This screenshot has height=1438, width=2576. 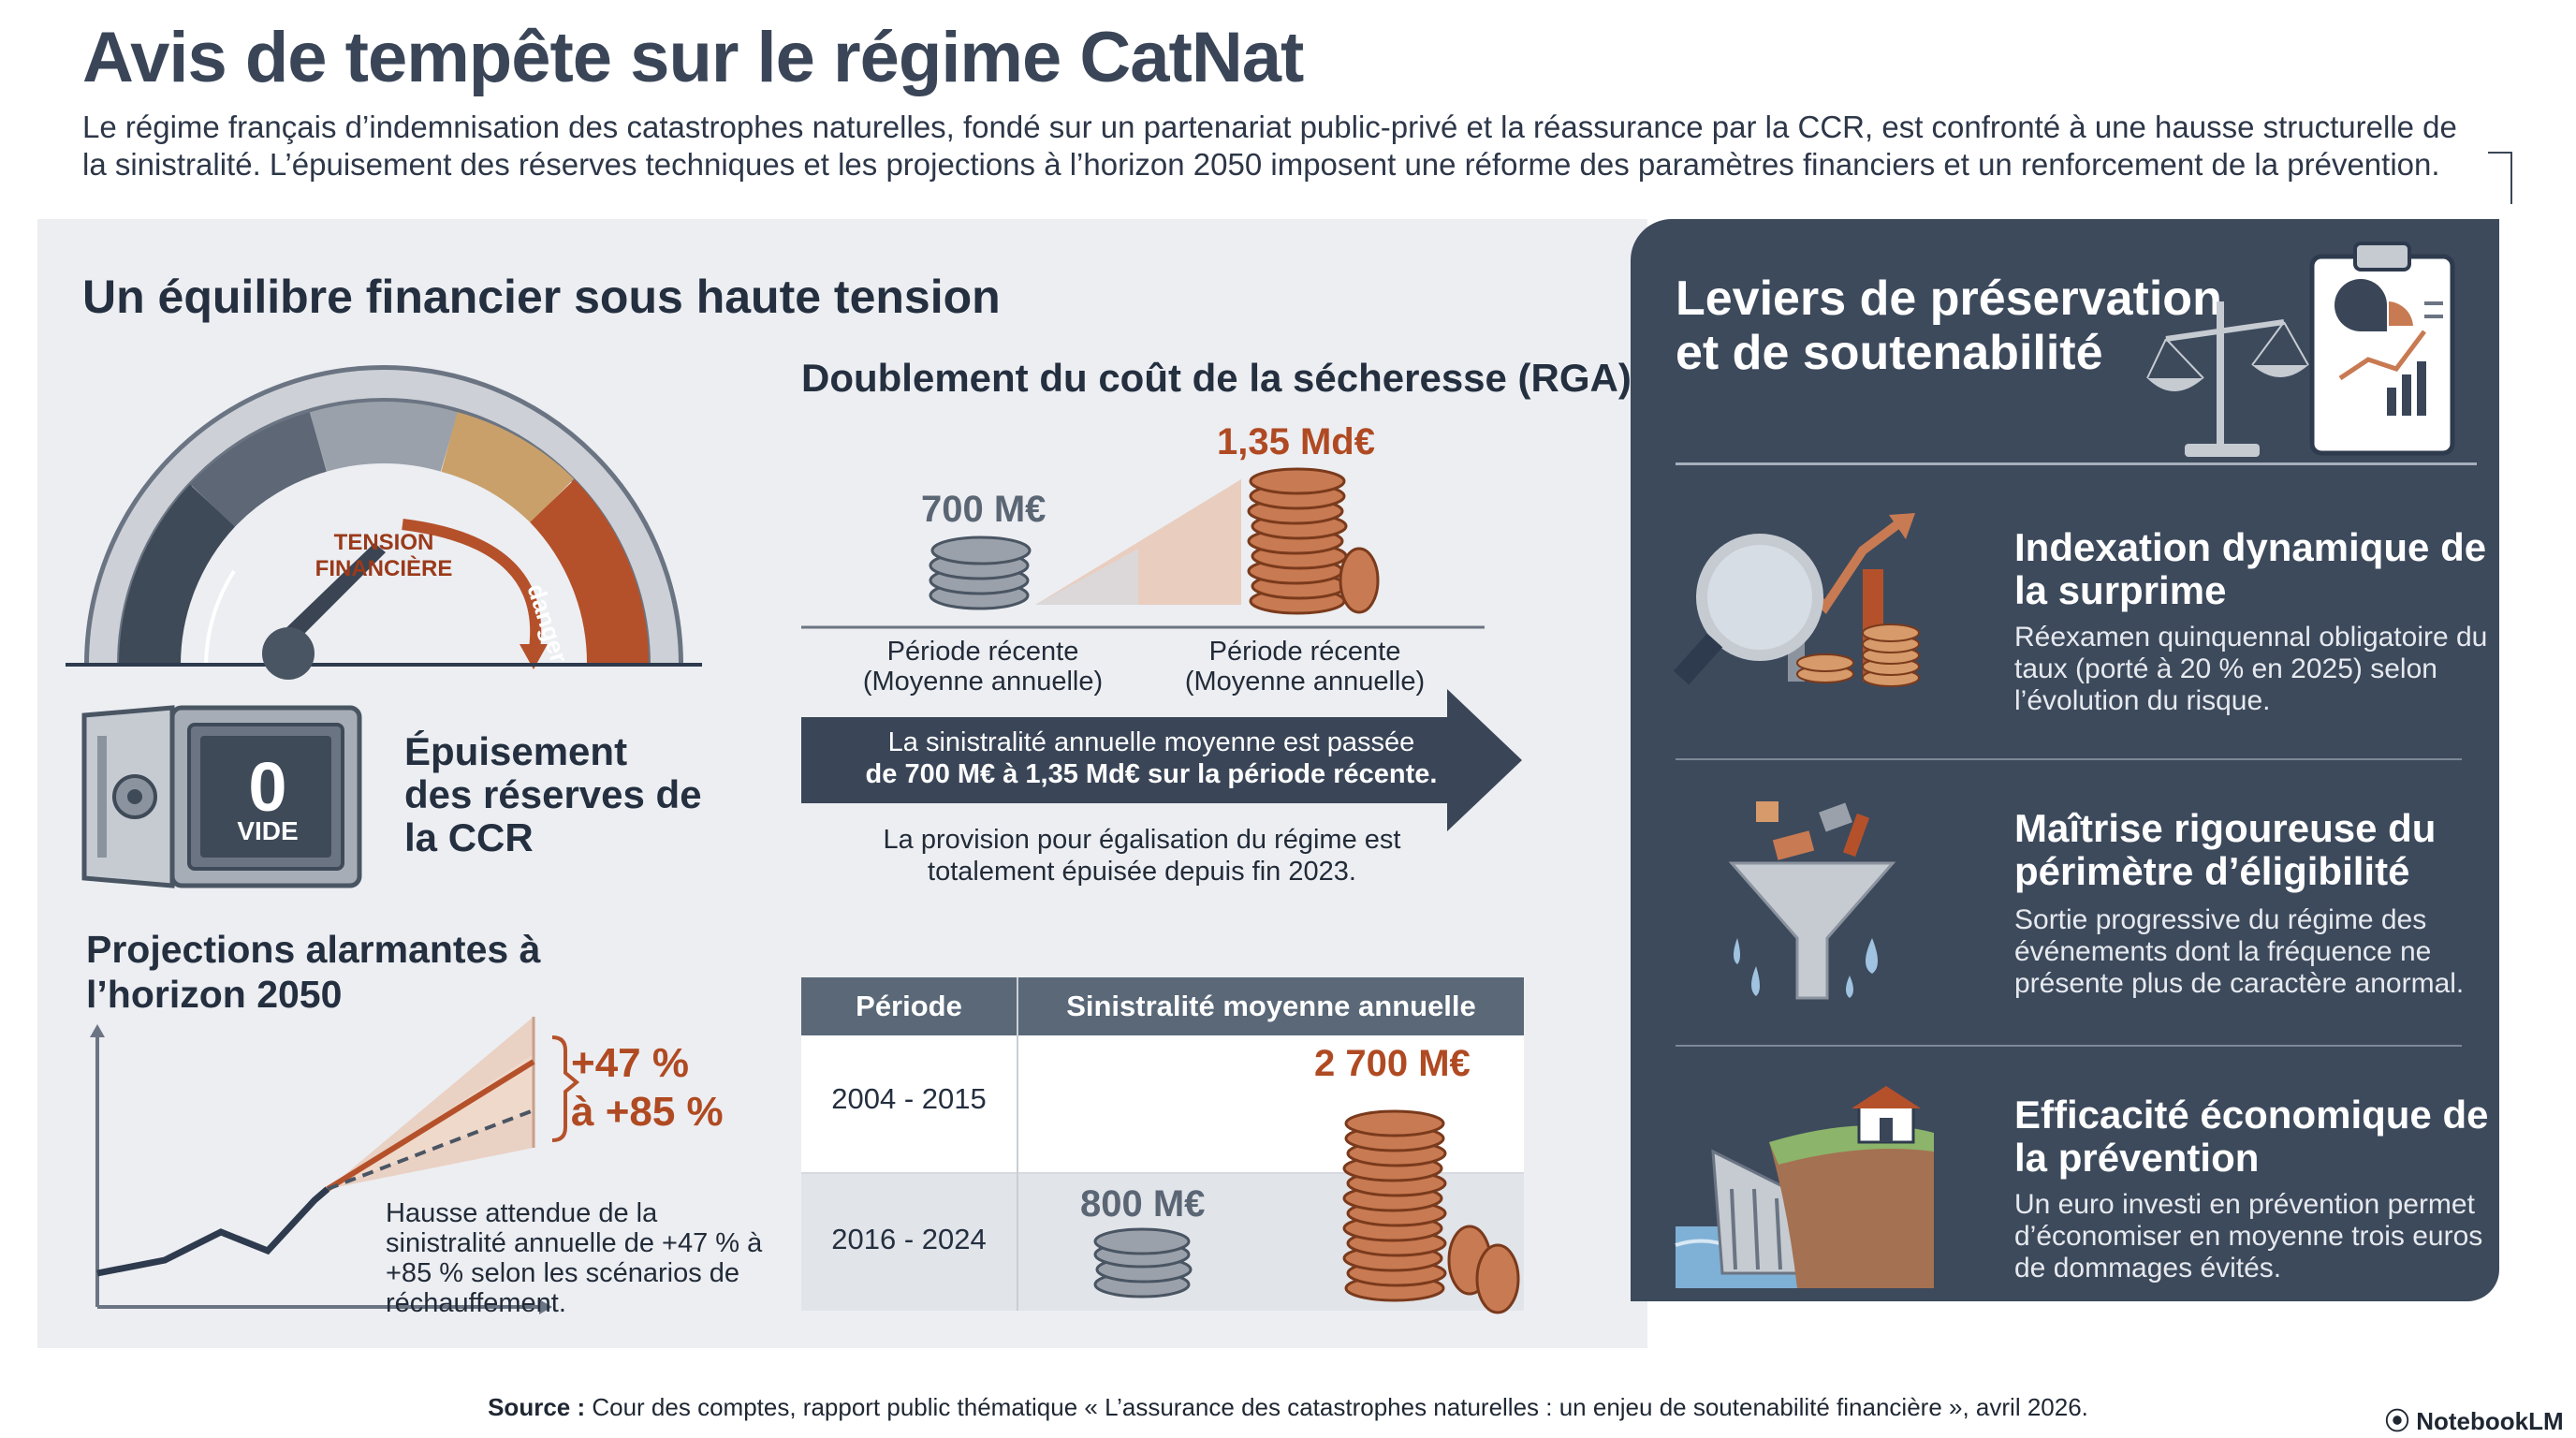 I want to click on dam-house-icon, so click(x=1804, y=1187).